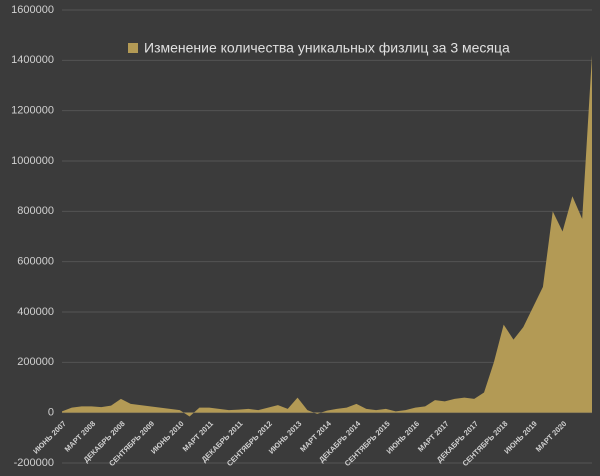  What do you see at coordinates (35, 362) in the screenshot?
I see `y-tick-label: 200000` at bounding box center [35, 362].